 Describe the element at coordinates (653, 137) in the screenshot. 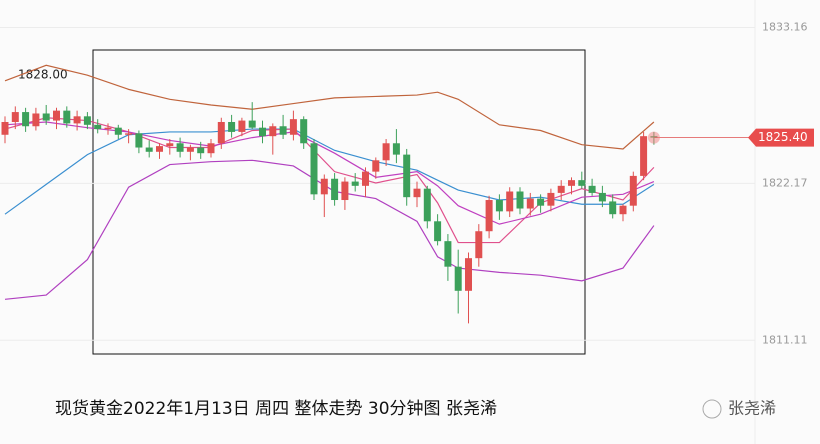

I see `price-dot` at that location.